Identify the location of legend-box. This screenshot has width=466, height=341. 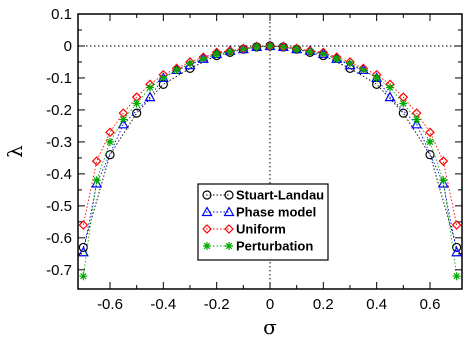
(263, 222).